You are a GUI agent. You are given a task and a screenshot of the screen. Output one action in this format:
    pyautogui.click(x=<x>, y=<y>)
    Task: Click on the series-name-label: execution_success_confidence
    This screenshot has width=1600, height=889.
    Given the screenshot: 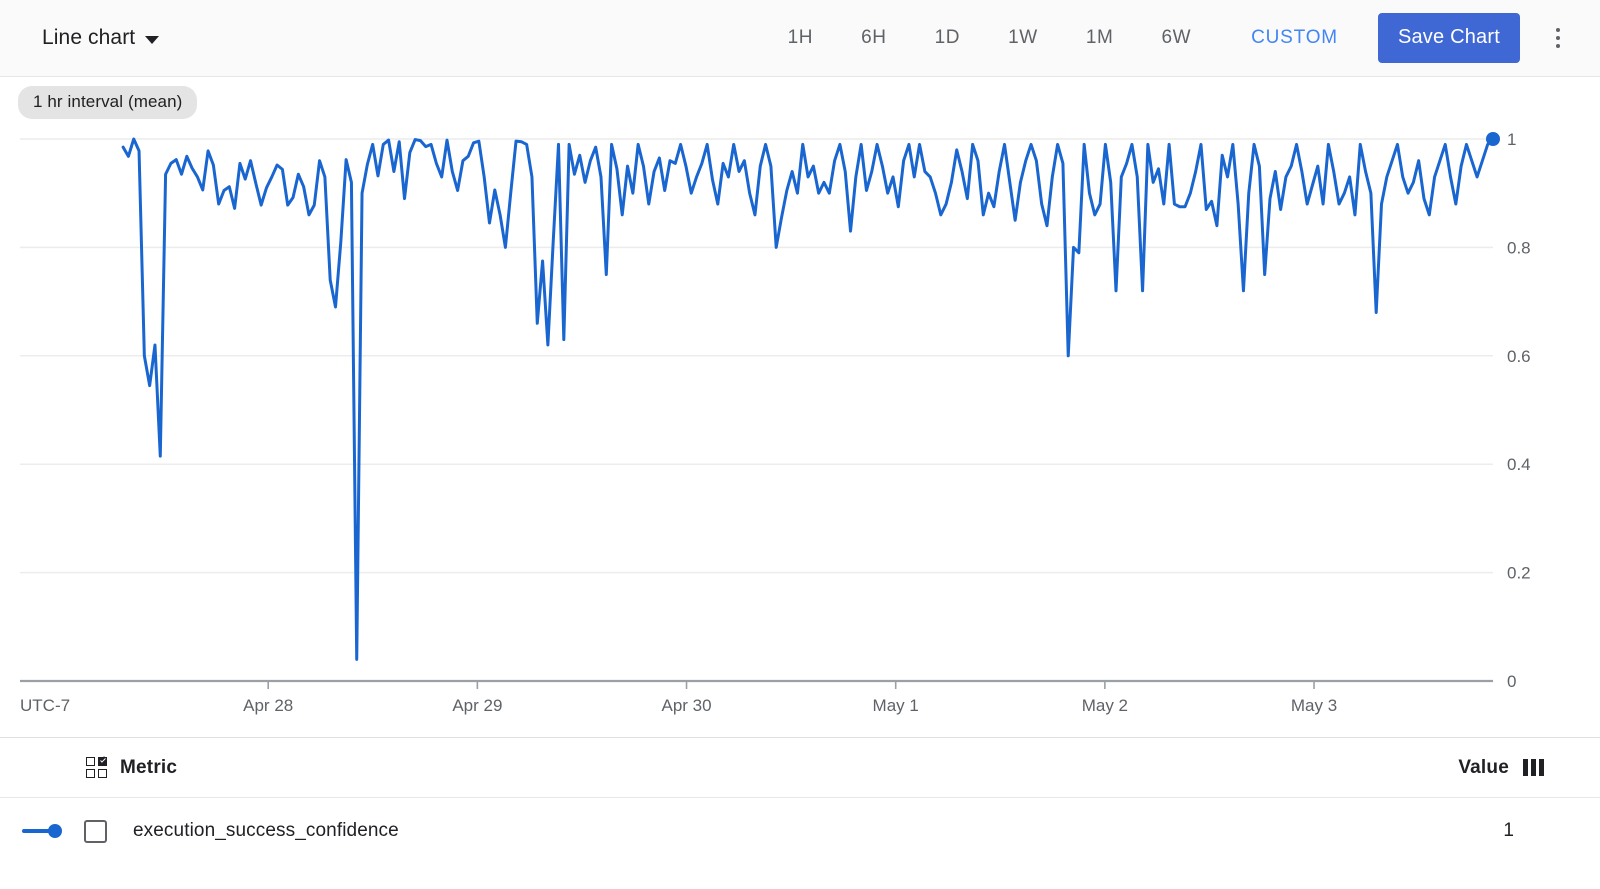 What is the action you would take?
    pyautogui.click(x=266, y=830)
    